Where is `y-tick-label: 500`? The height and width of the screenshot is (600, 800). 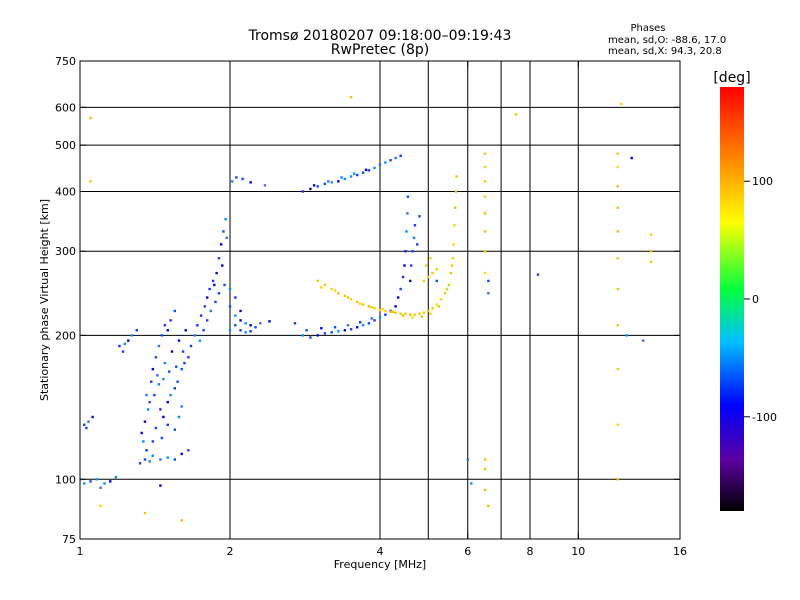
y-tick-label: 500 is located at coordinates (65, 145).